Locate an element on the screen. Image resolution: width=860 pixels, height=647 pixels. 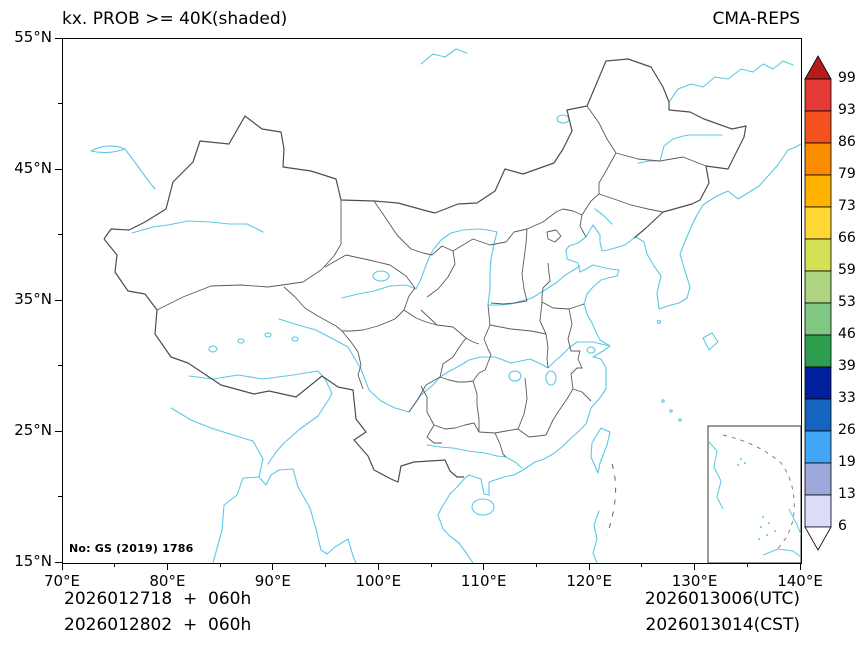
colorbar-tick-label: 53 is located at coordinates (847, 302).